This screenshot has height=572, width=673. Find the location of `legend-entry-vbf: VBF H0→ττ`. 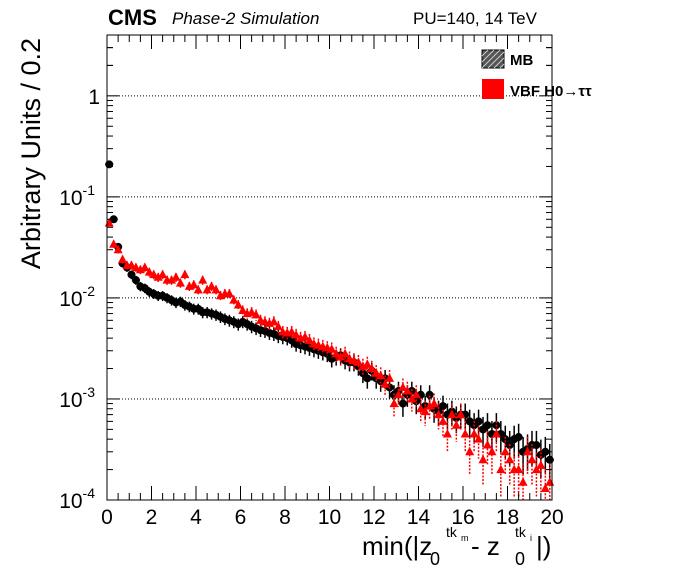

legend-entry-vbf: VBF H0→ττ is located at coordinates (537, 89).